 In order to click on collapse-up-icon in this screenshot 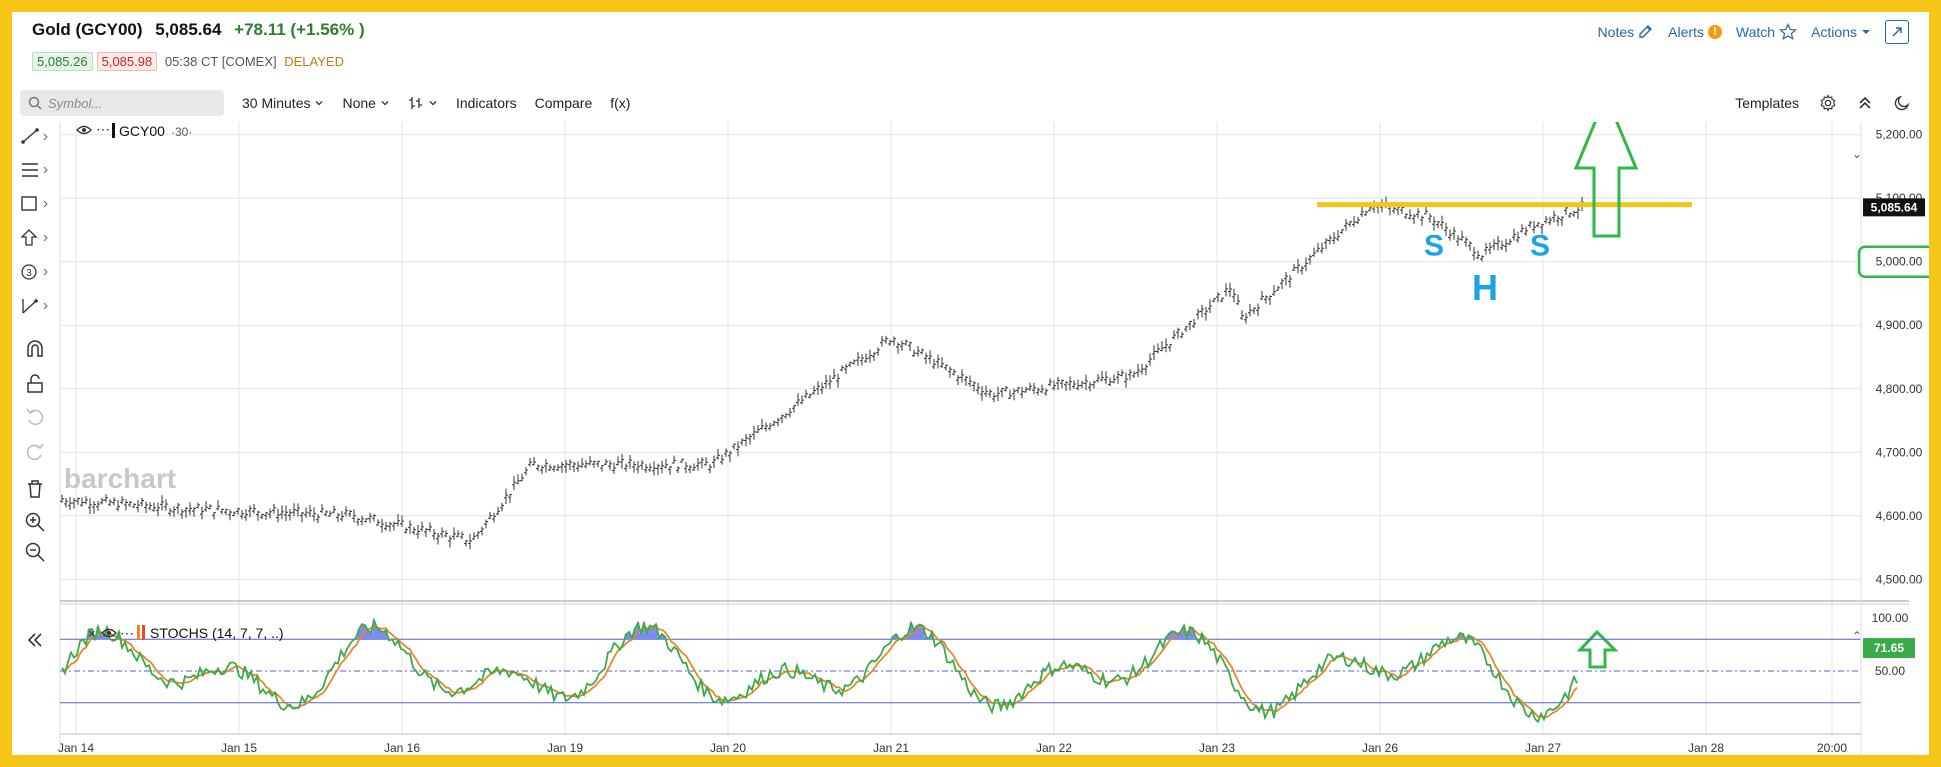, I will do `click(1865, 103)`.